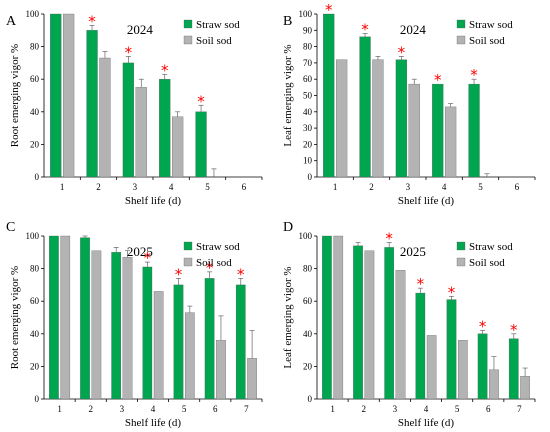 The image size is (550, 432). I want to click on panel-letter: C, so click(10, 227).